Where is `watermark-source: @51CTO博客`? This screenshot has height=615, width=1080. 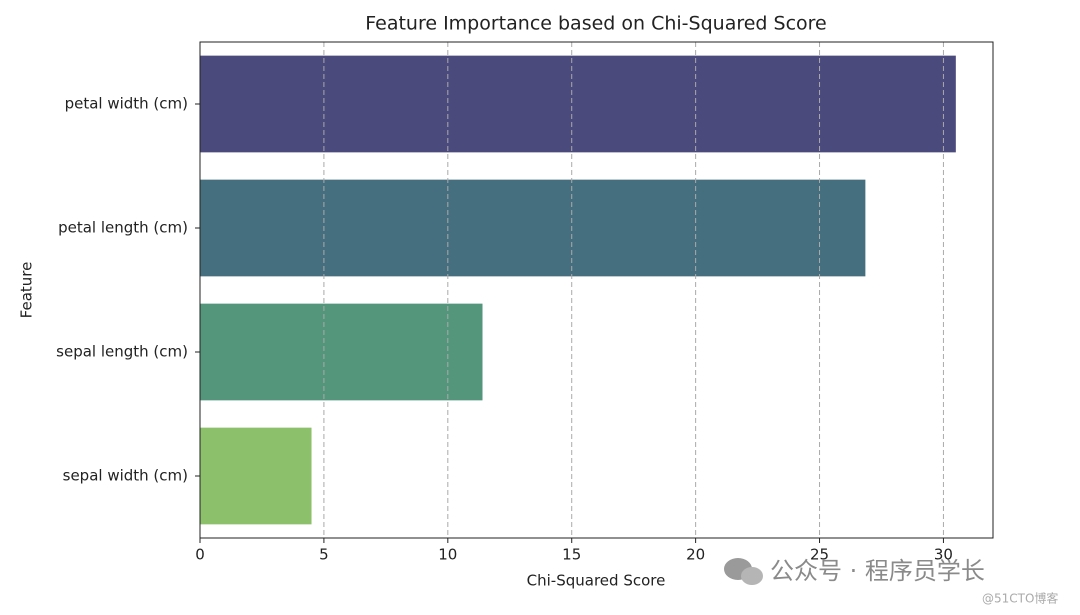
watermark-source: @51CTO博客 is located at coordinates (1020, 598).